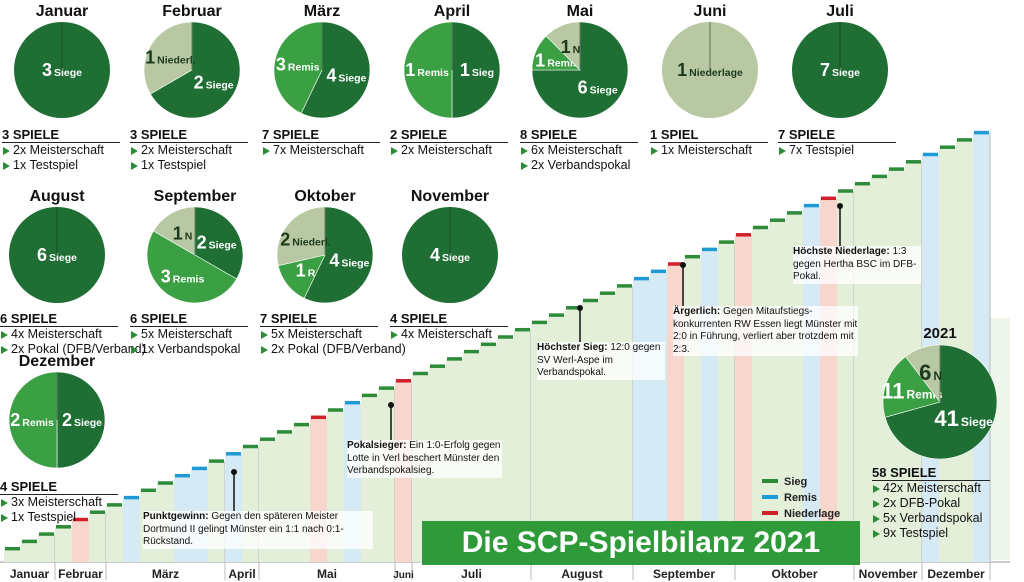 The width and height of the screenshot is (1024, 582). Describe the element at coordinates (59, 502) in the screenshot. I see `competition: 3x Meisterschaft` at that location.